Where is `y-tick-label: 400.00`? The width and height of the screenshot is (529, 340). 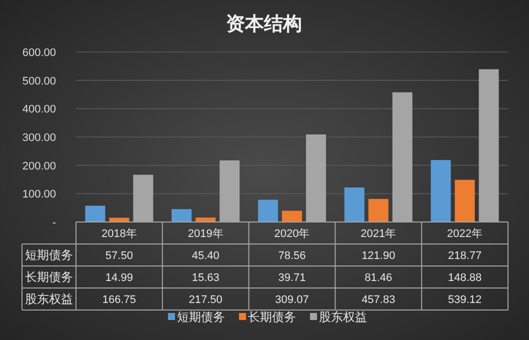 y-tick-label: 400.00 is located at coordinates (39, 110).